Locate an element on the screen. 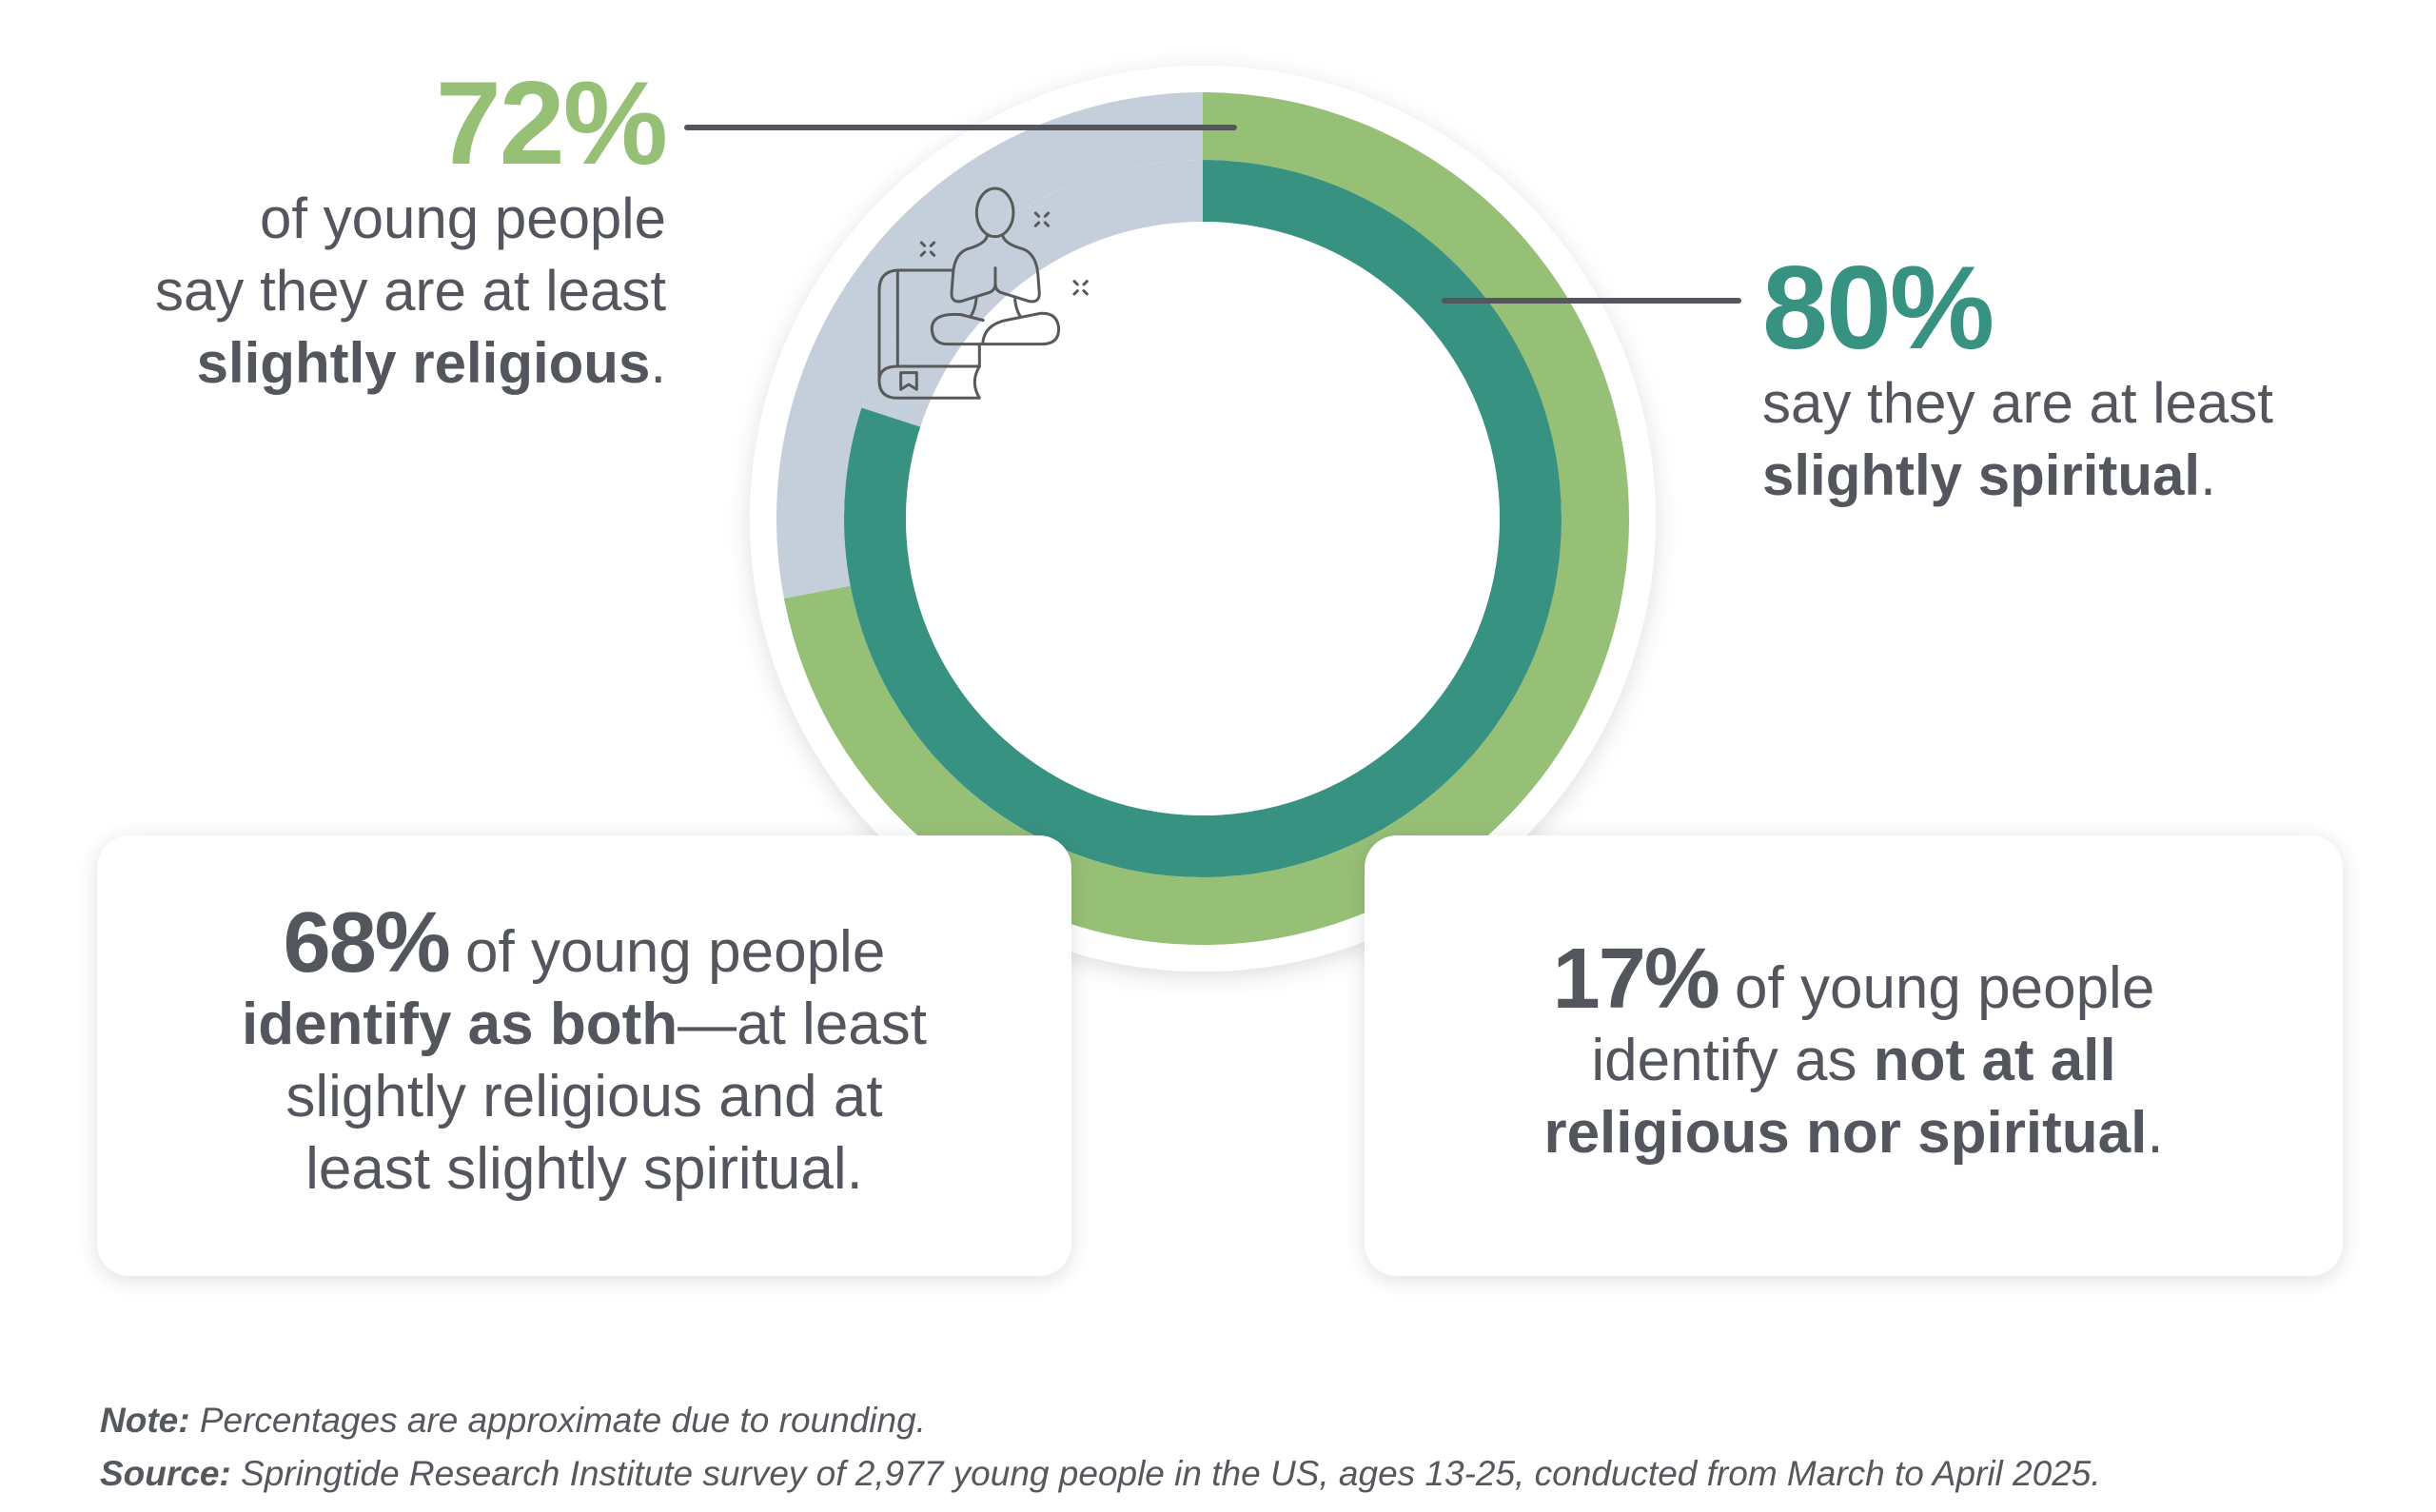  both-bold: identify as both is located at coordinates (460, 1024).